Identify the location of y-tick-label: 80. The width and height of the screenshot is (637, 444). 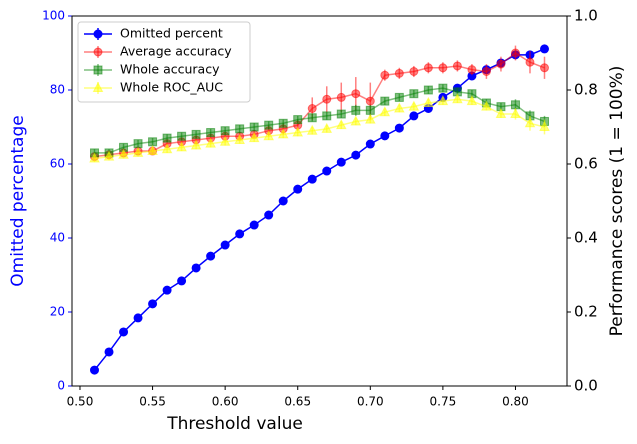
(57, 90).